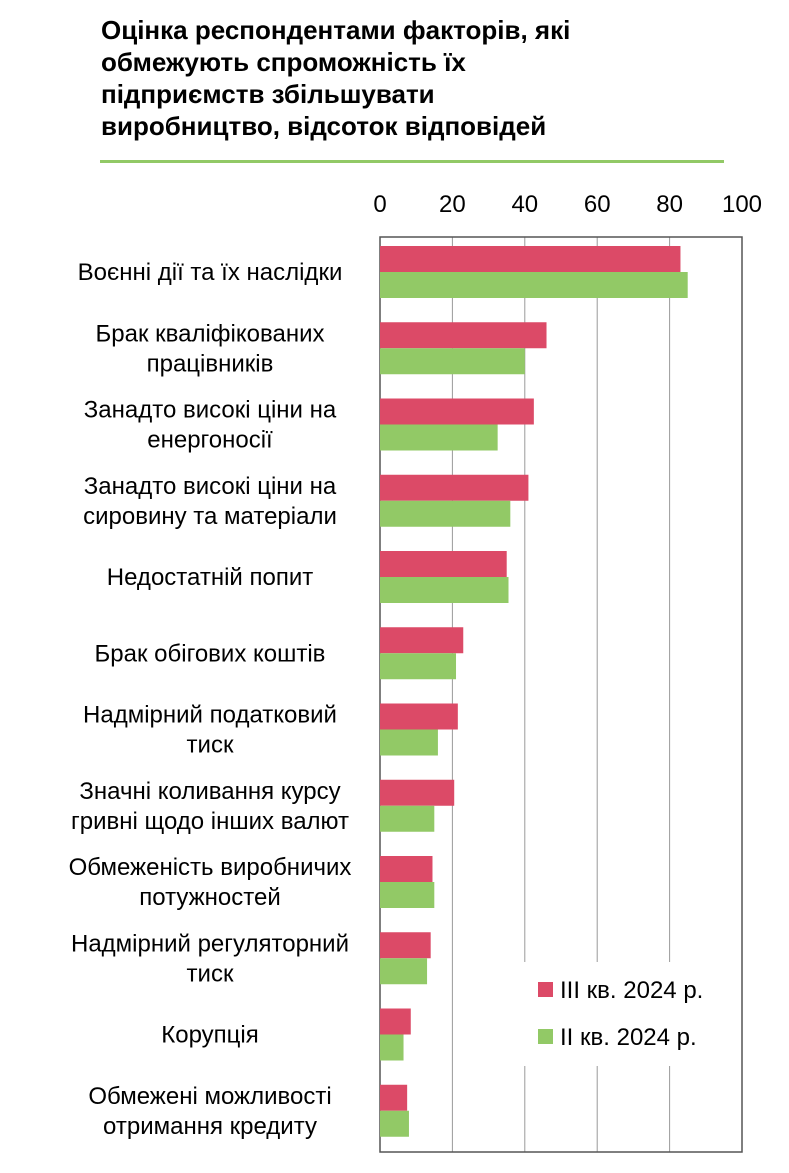  What do you see at coordinates (210, 272) in the screenshot?
I see `category-label: Воєнні дії та їх наслідки` at bounding box center [210, 272].